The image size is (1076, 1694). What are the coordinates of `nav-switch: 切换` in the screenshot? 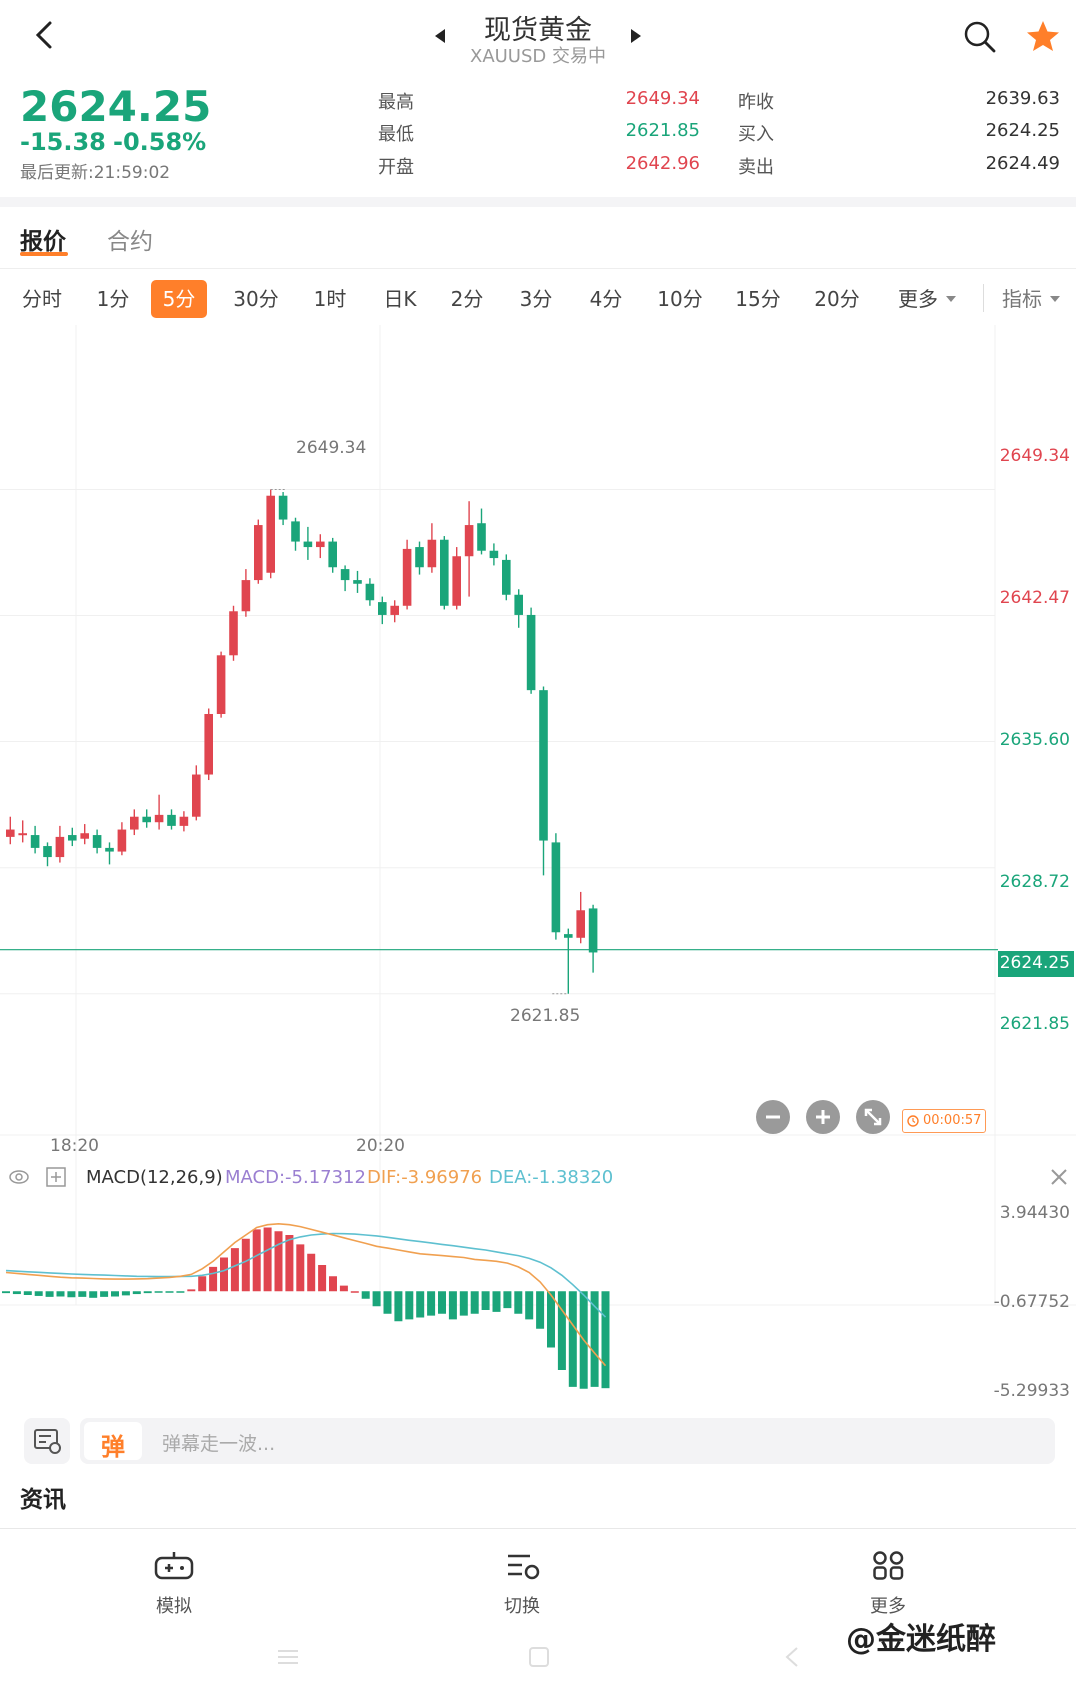 It's located at (522, 1583).